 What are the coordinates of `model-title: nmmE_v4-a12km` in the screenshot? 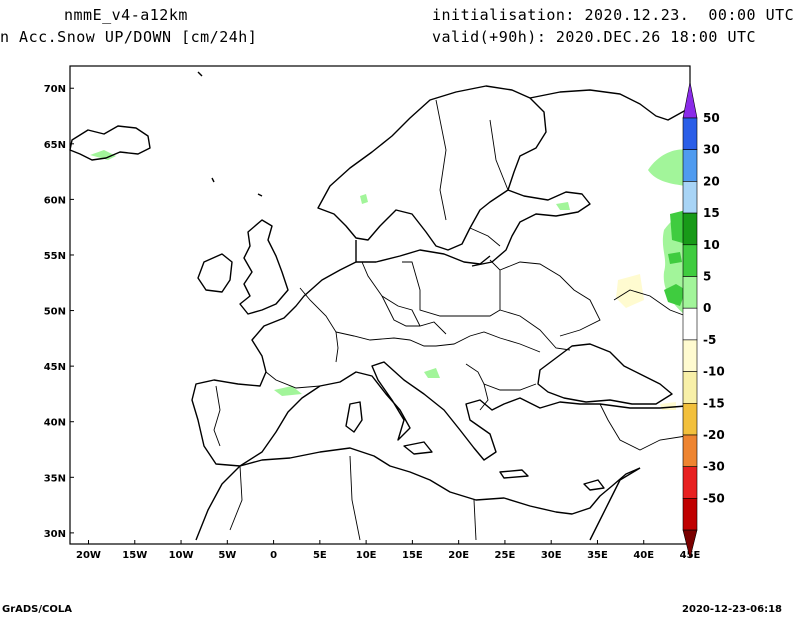 It's located at (126, 15).